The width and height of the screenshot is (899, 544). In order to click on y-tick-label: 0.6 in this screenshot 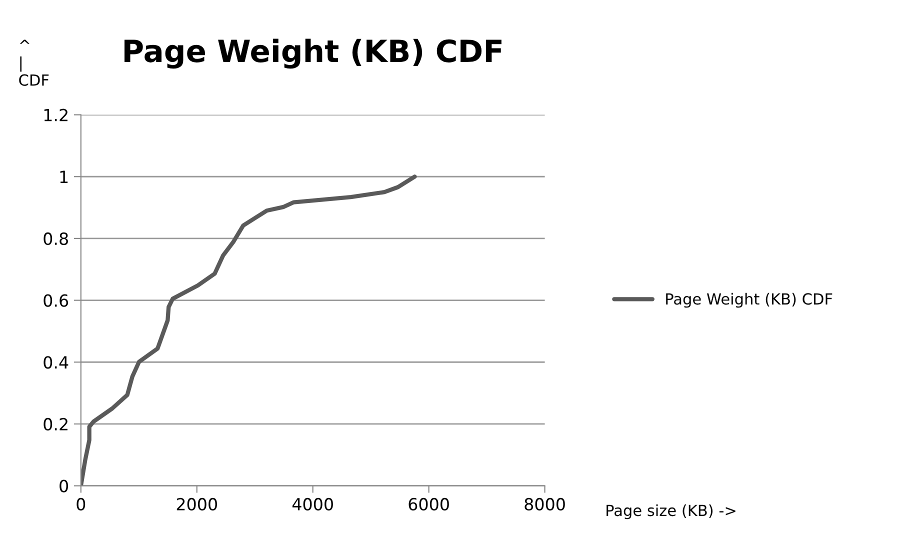, I will do `click(56, 300)`.